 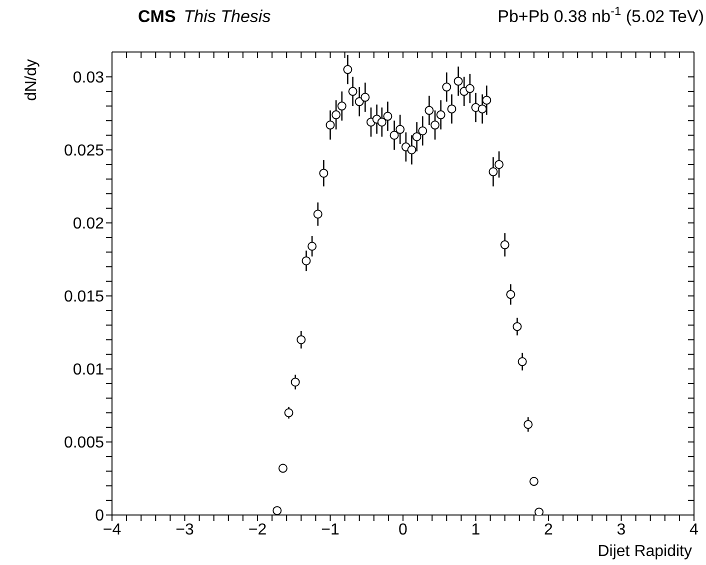 I want to click on x-tick-label: −3, so click(x=185, y=529).